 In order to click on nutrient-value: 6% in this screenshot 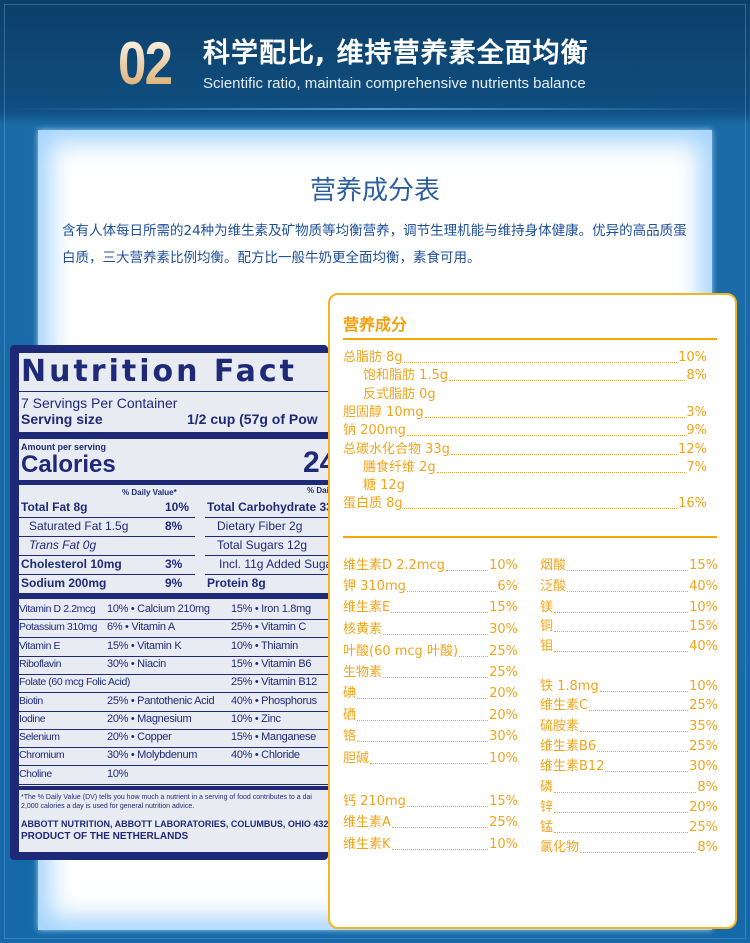, I will do `click(507, 586)`.